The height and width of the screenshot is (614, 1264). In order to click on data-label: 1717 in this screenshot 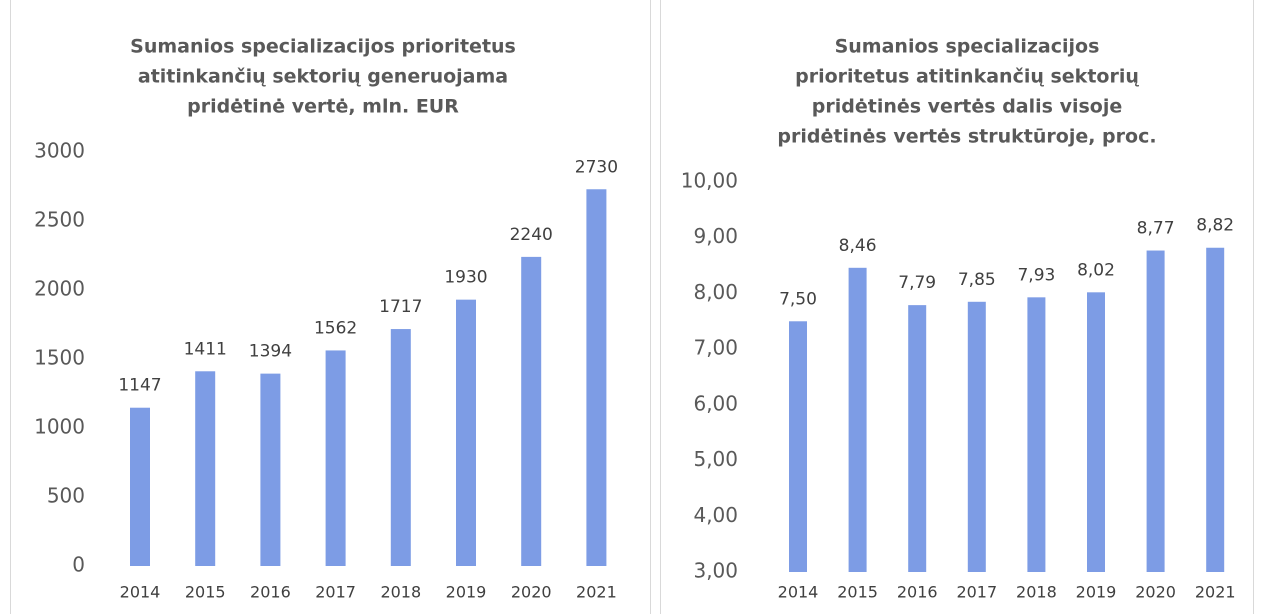, I will do `click(400, 307)`.